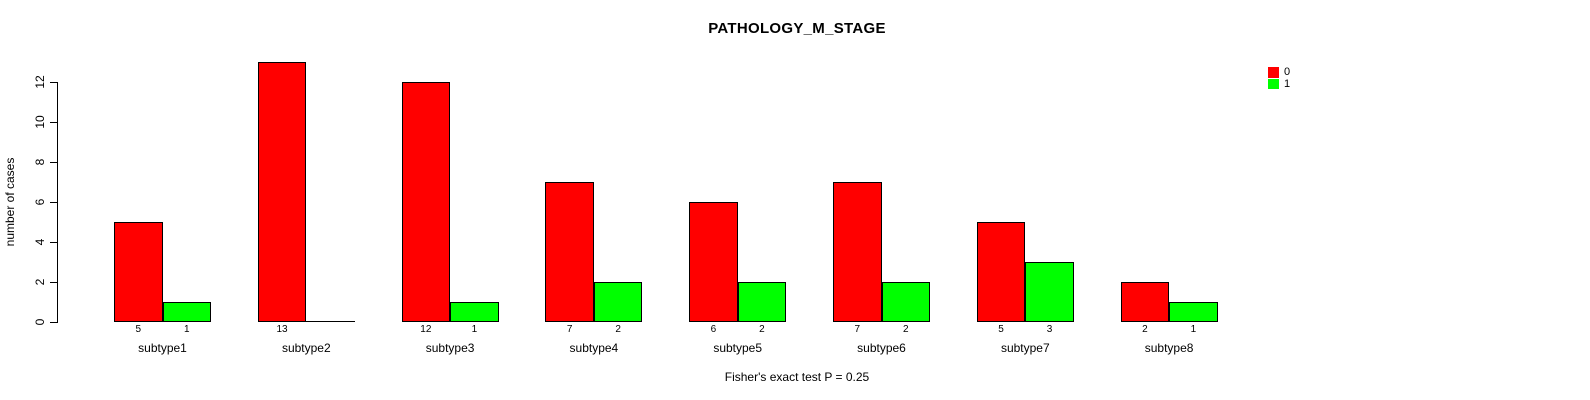 This screenshot has width=1590, height=400. What do you see at coordinates (162, 348) in the screenshot?
I see `category-label: subtype1` at bounding box center [162, 348].